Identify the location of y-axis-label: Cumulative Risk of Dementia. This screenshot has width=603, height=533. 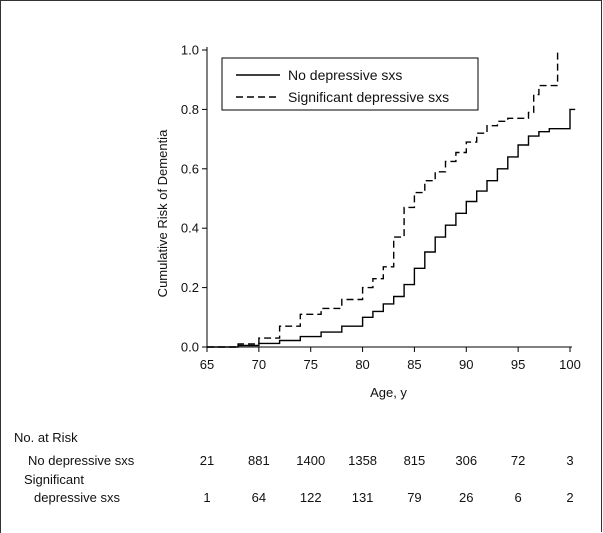
(162, 213).